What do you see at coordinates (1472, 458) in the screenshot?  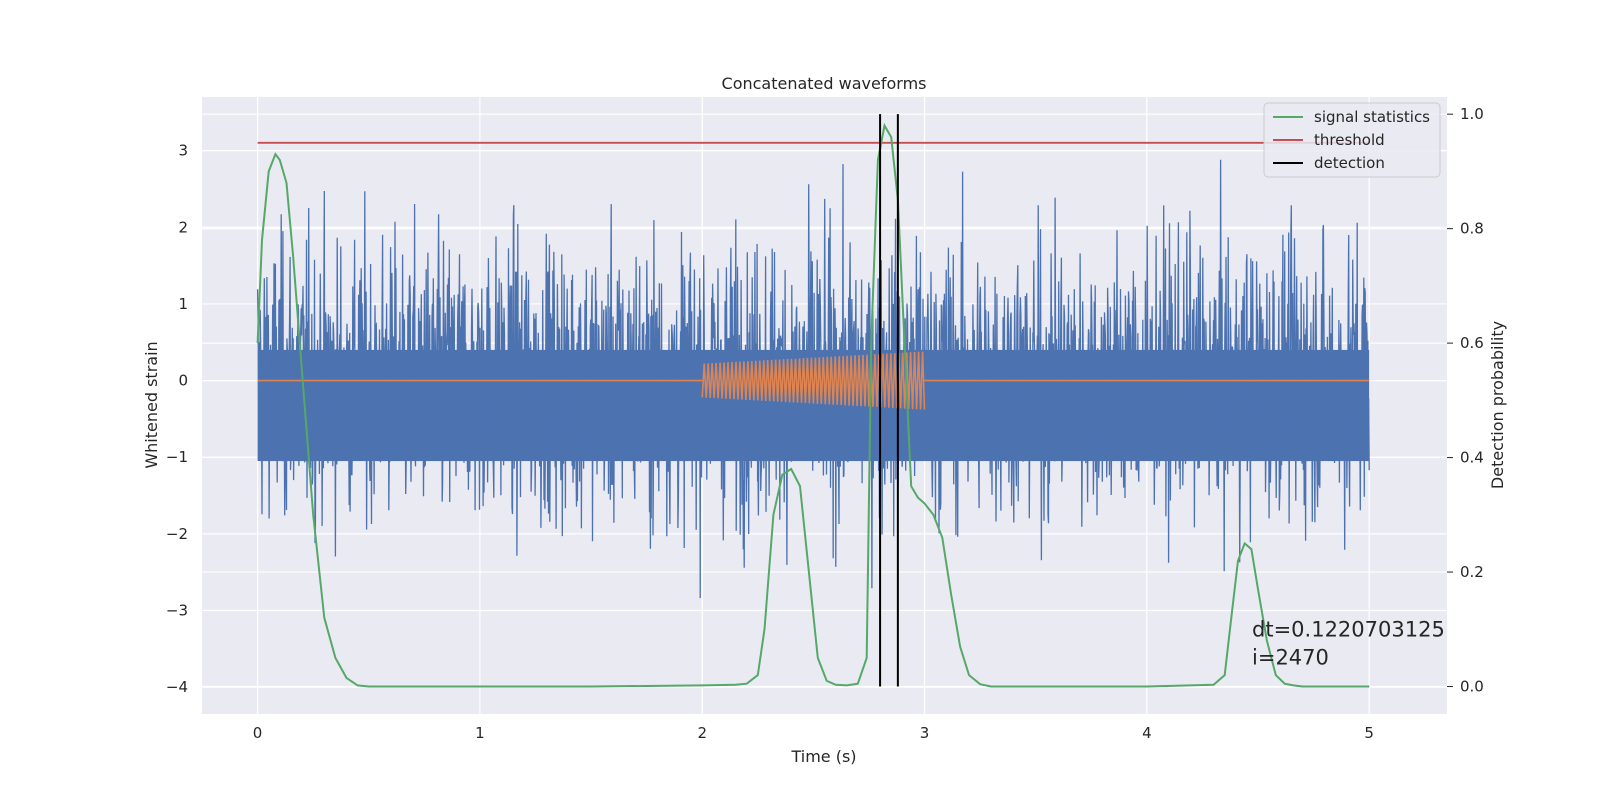 I see `y-right-tick-label: 0.4` at bounding box center [1472, 458].